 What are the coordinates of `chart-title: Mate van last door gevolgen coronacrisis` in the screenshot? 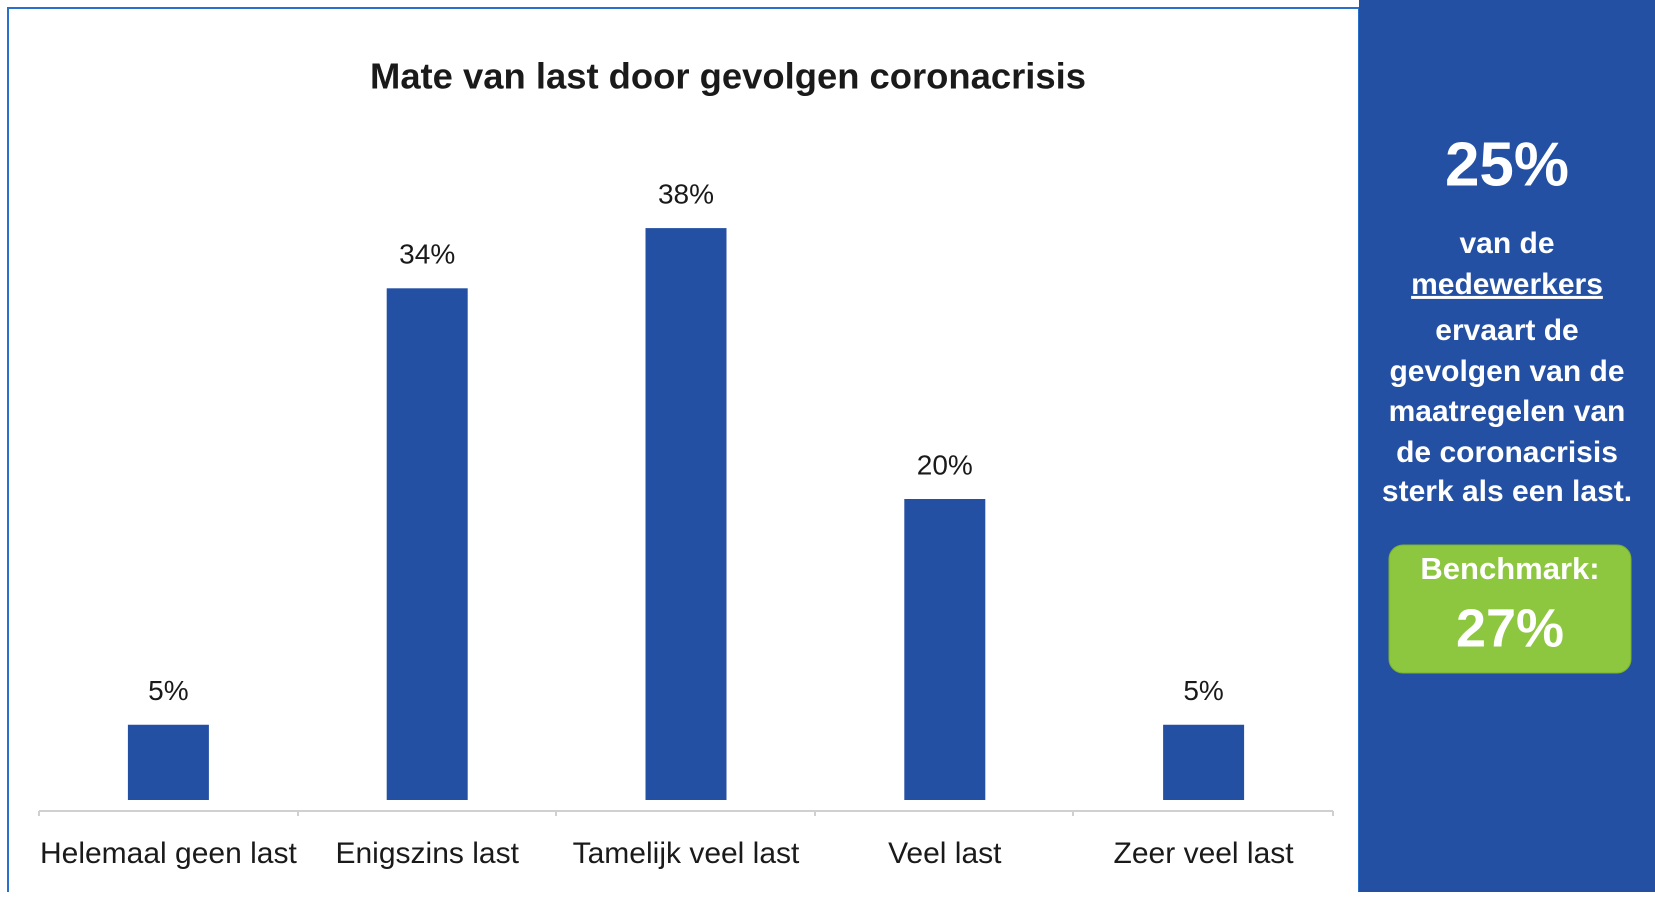 It's located at (728, 76).